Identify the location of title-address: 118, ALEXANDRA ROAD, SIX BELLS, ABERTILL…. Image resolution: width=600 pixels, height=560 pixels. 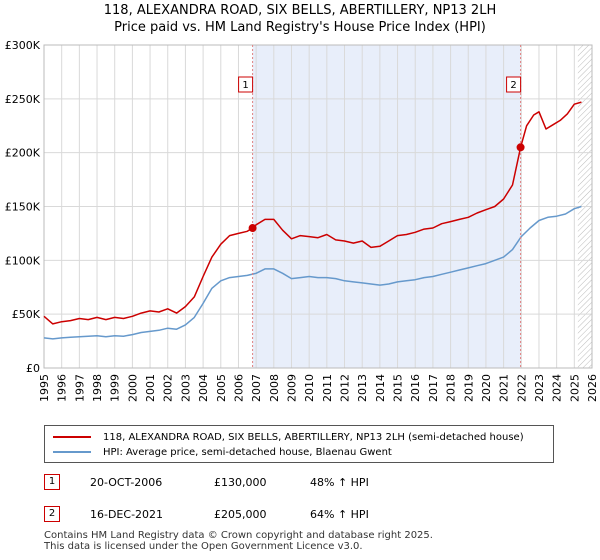
(300, 10).